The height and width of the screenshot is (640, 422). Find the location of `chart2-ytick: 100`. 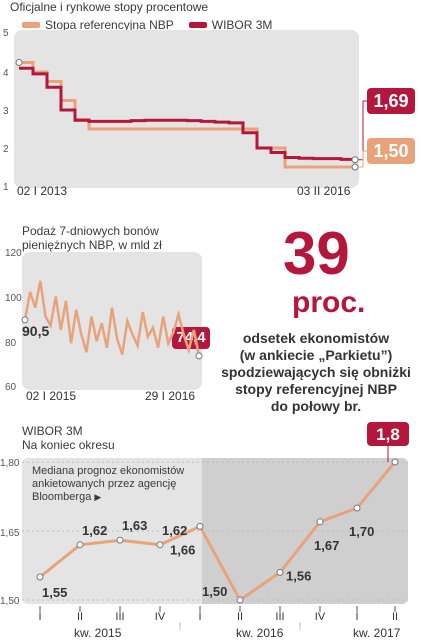

chart2-ytick: 100 is located at coordinates (13, 298).